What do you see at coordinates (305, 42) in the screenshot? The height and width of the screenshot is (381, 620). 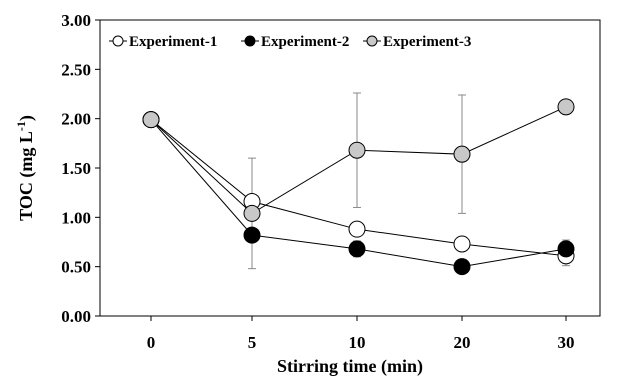 I see `legend-label: Experiment-2` at bounding box center [305, 42].